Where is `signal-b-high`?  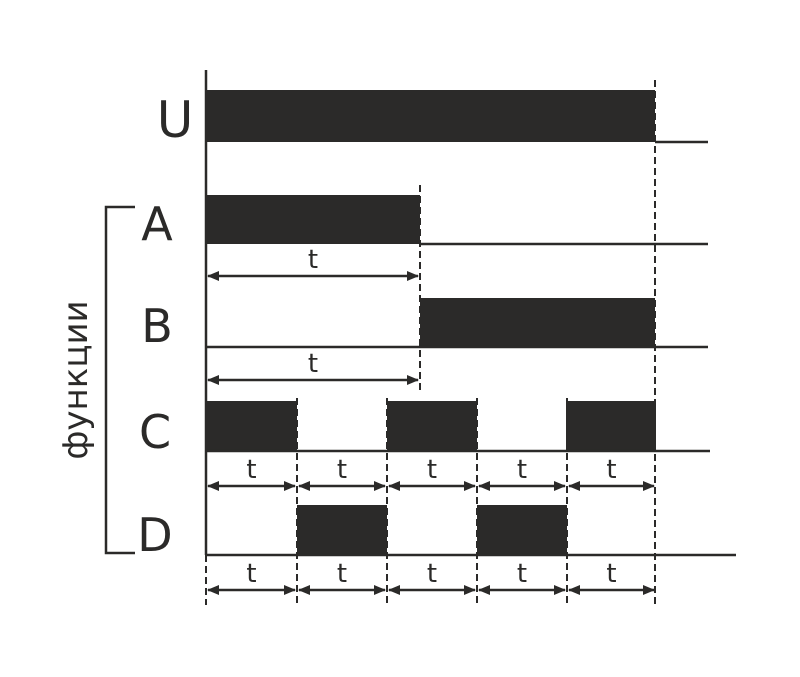
signal-b-high is located at coordinates (537, 322).